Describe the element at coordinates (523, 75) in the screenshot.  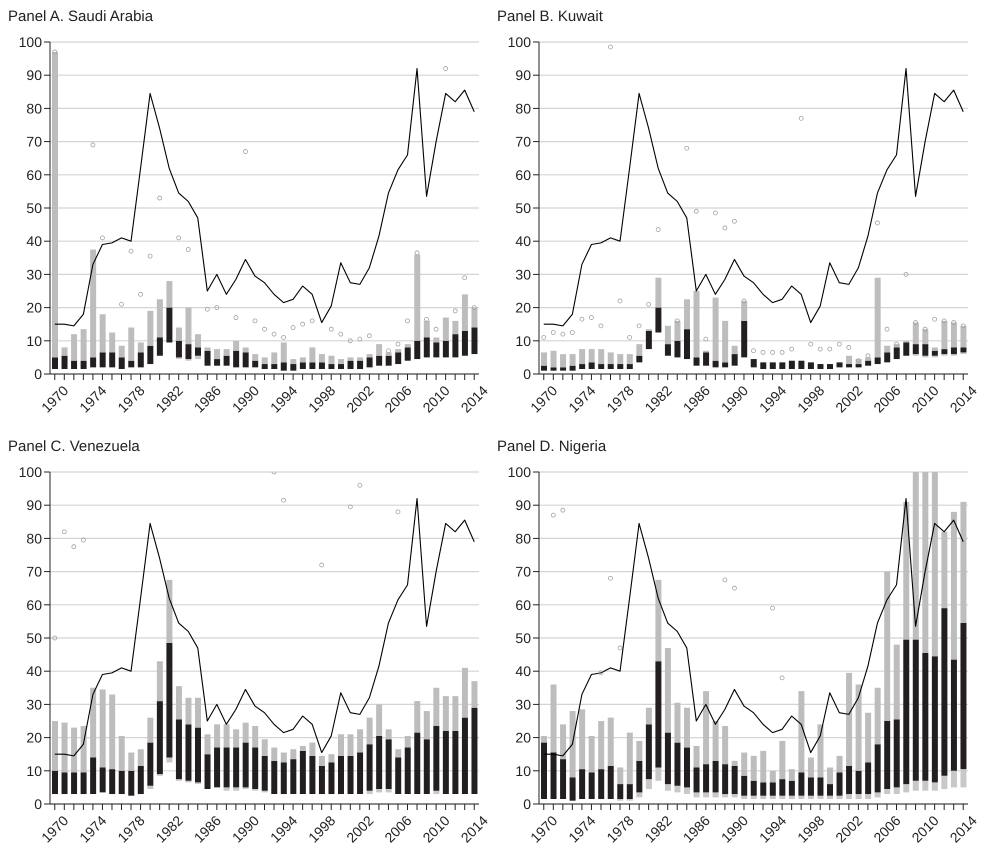
I see `y-tick-label: 90` at that location.